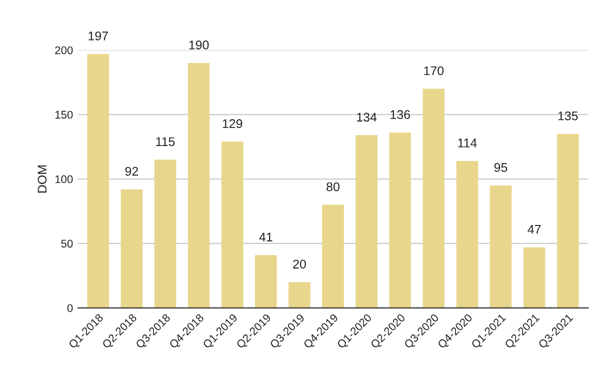 The height and width of the screenshot is (371, 600). Describe the element at coordinates (367, 117) in the screenshot. I see `data-label: 134` at that location.